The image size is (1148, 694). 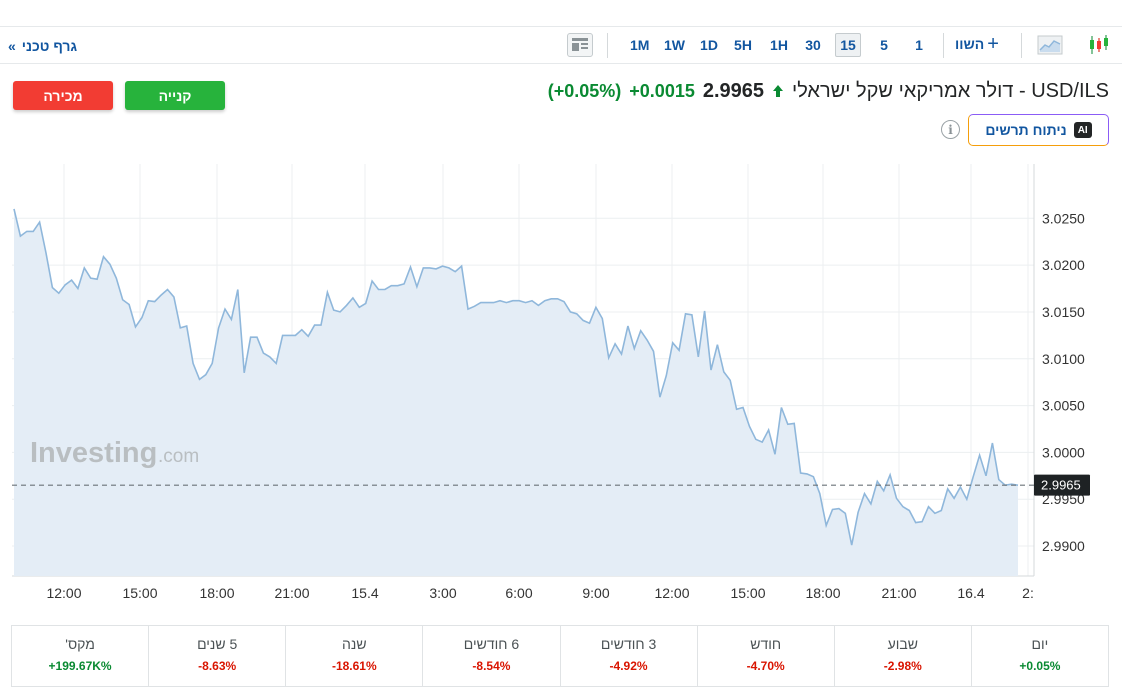 What do you see at coordinates (175, 95) in the screenshot?
I see `buy-button: קנייה` at bounding box center [175, 95].